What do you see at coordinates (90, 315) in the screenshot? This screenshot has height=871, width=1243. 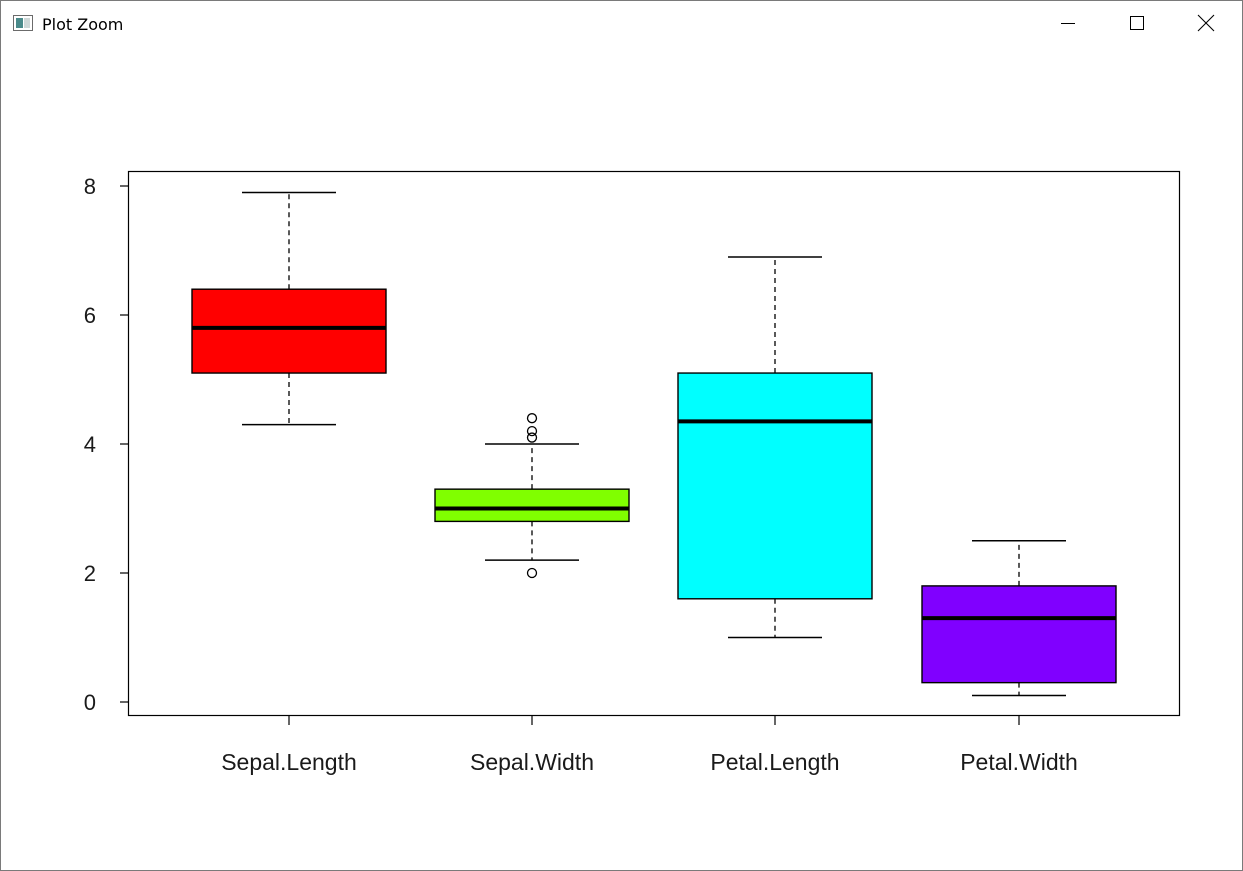 I see `y-tick-label: 6` at bounding box center [90, 315].